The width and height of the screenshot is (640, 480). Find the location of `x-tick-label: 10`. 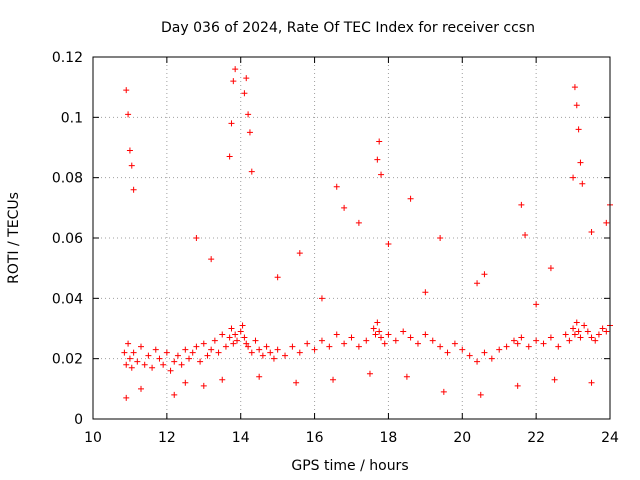

x-tick-label: 10 is located at coordinates (93, 438).